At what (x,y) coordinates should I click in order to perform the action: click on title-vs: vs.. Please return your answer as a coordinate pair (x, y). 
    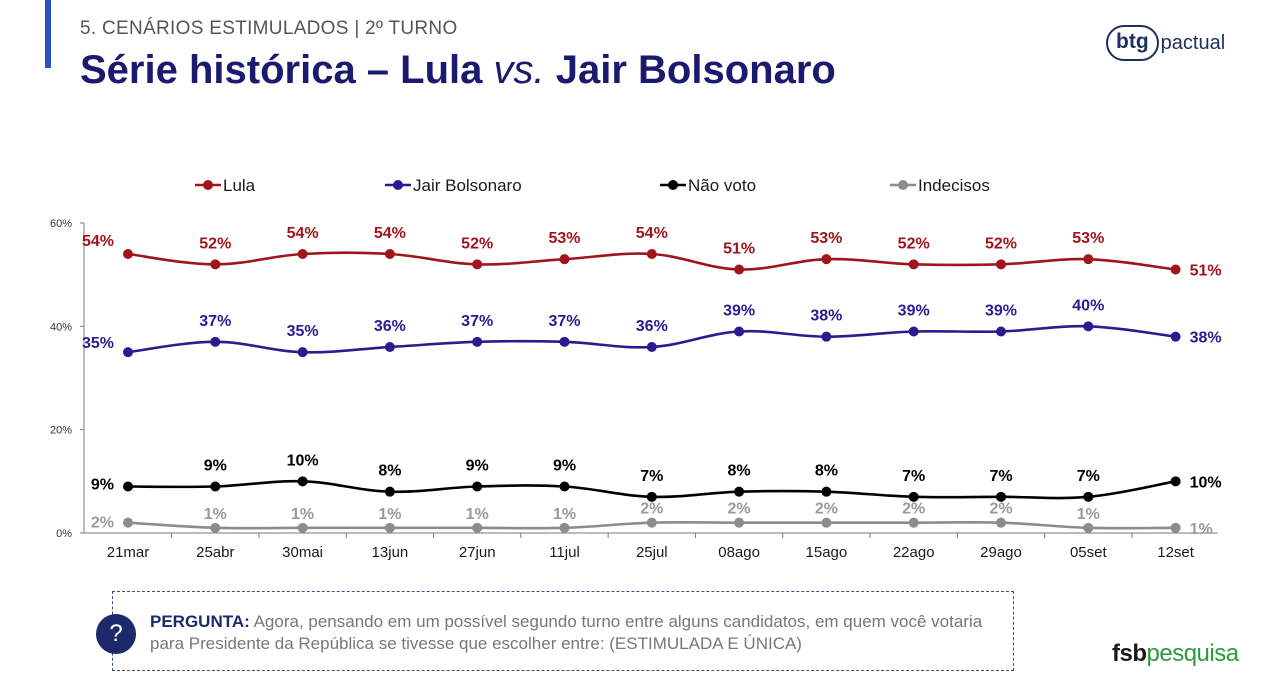
    Looking at the image, I should click on (519, 70).